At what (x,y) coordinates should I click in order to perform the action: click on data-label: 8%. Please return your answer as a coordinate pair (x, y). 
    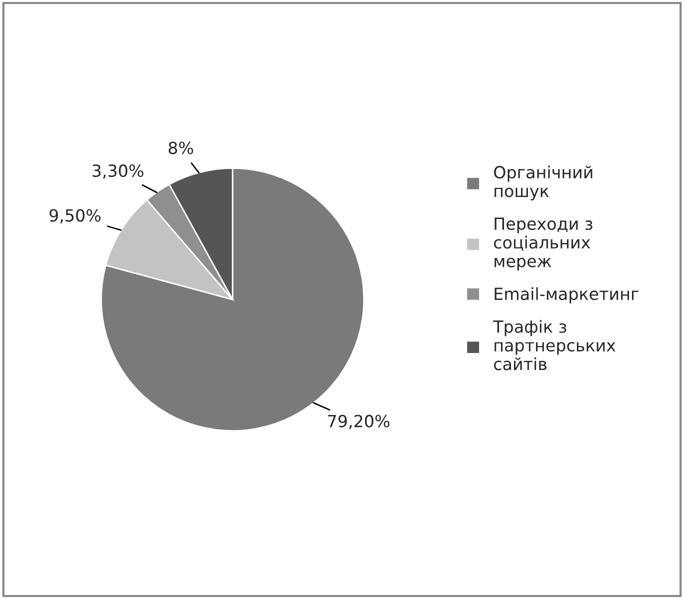
    Looking at the image, I should click on (181, 148).